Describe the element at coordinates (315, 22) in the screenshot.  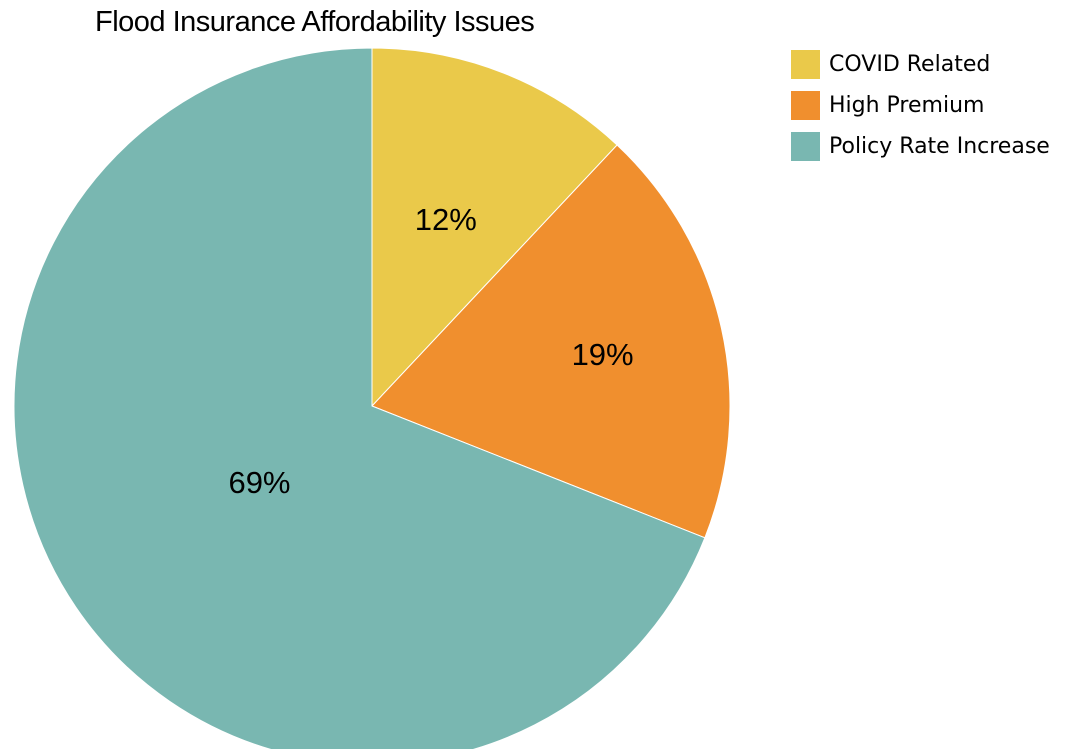
I see `chart-title: Flood Insurance Affordability Issues` at that location.